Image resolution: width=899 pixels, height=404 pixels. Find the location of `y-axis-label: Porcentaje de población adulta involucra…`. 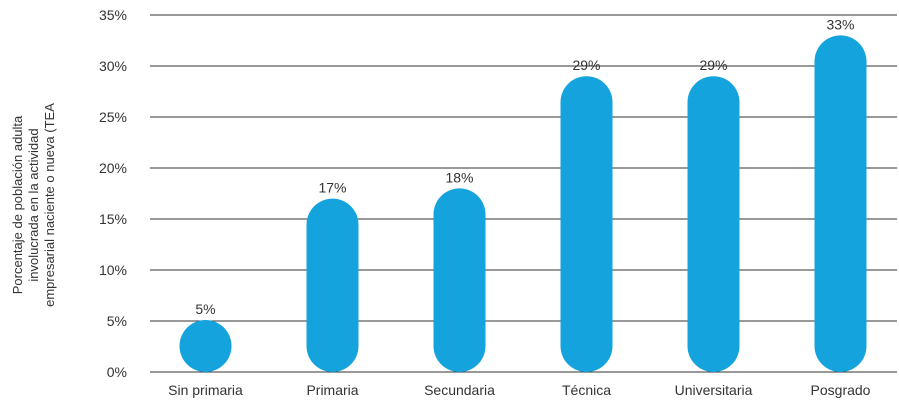

y-axis-label: Porcentaje de población adulta involucra… is located at coordinates (33, 205).